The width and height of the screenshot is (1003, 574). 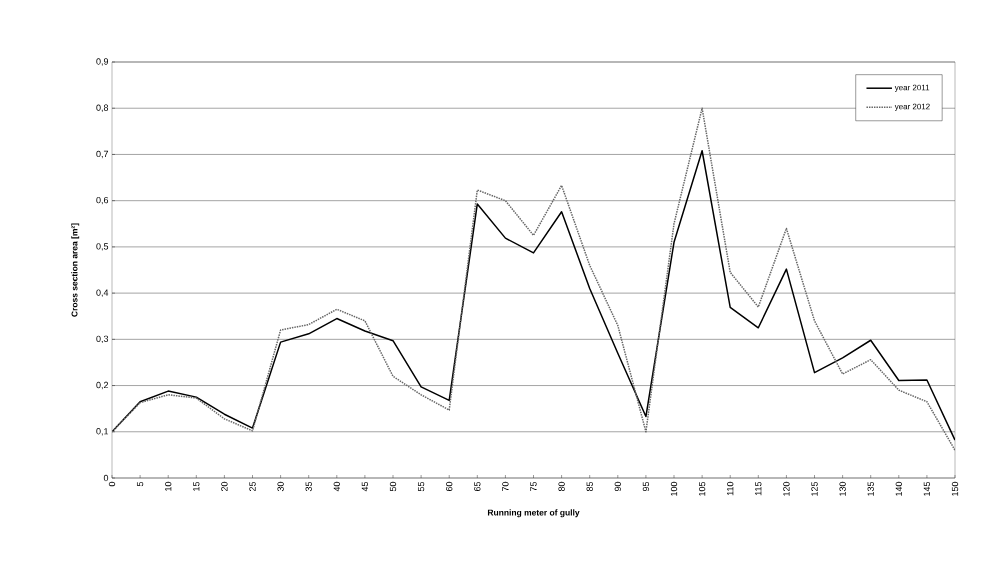 What do you see at coordinates (112, 484) in the screenshot?
I see `x-tick-label: 0` at bounding box center [112, 484].